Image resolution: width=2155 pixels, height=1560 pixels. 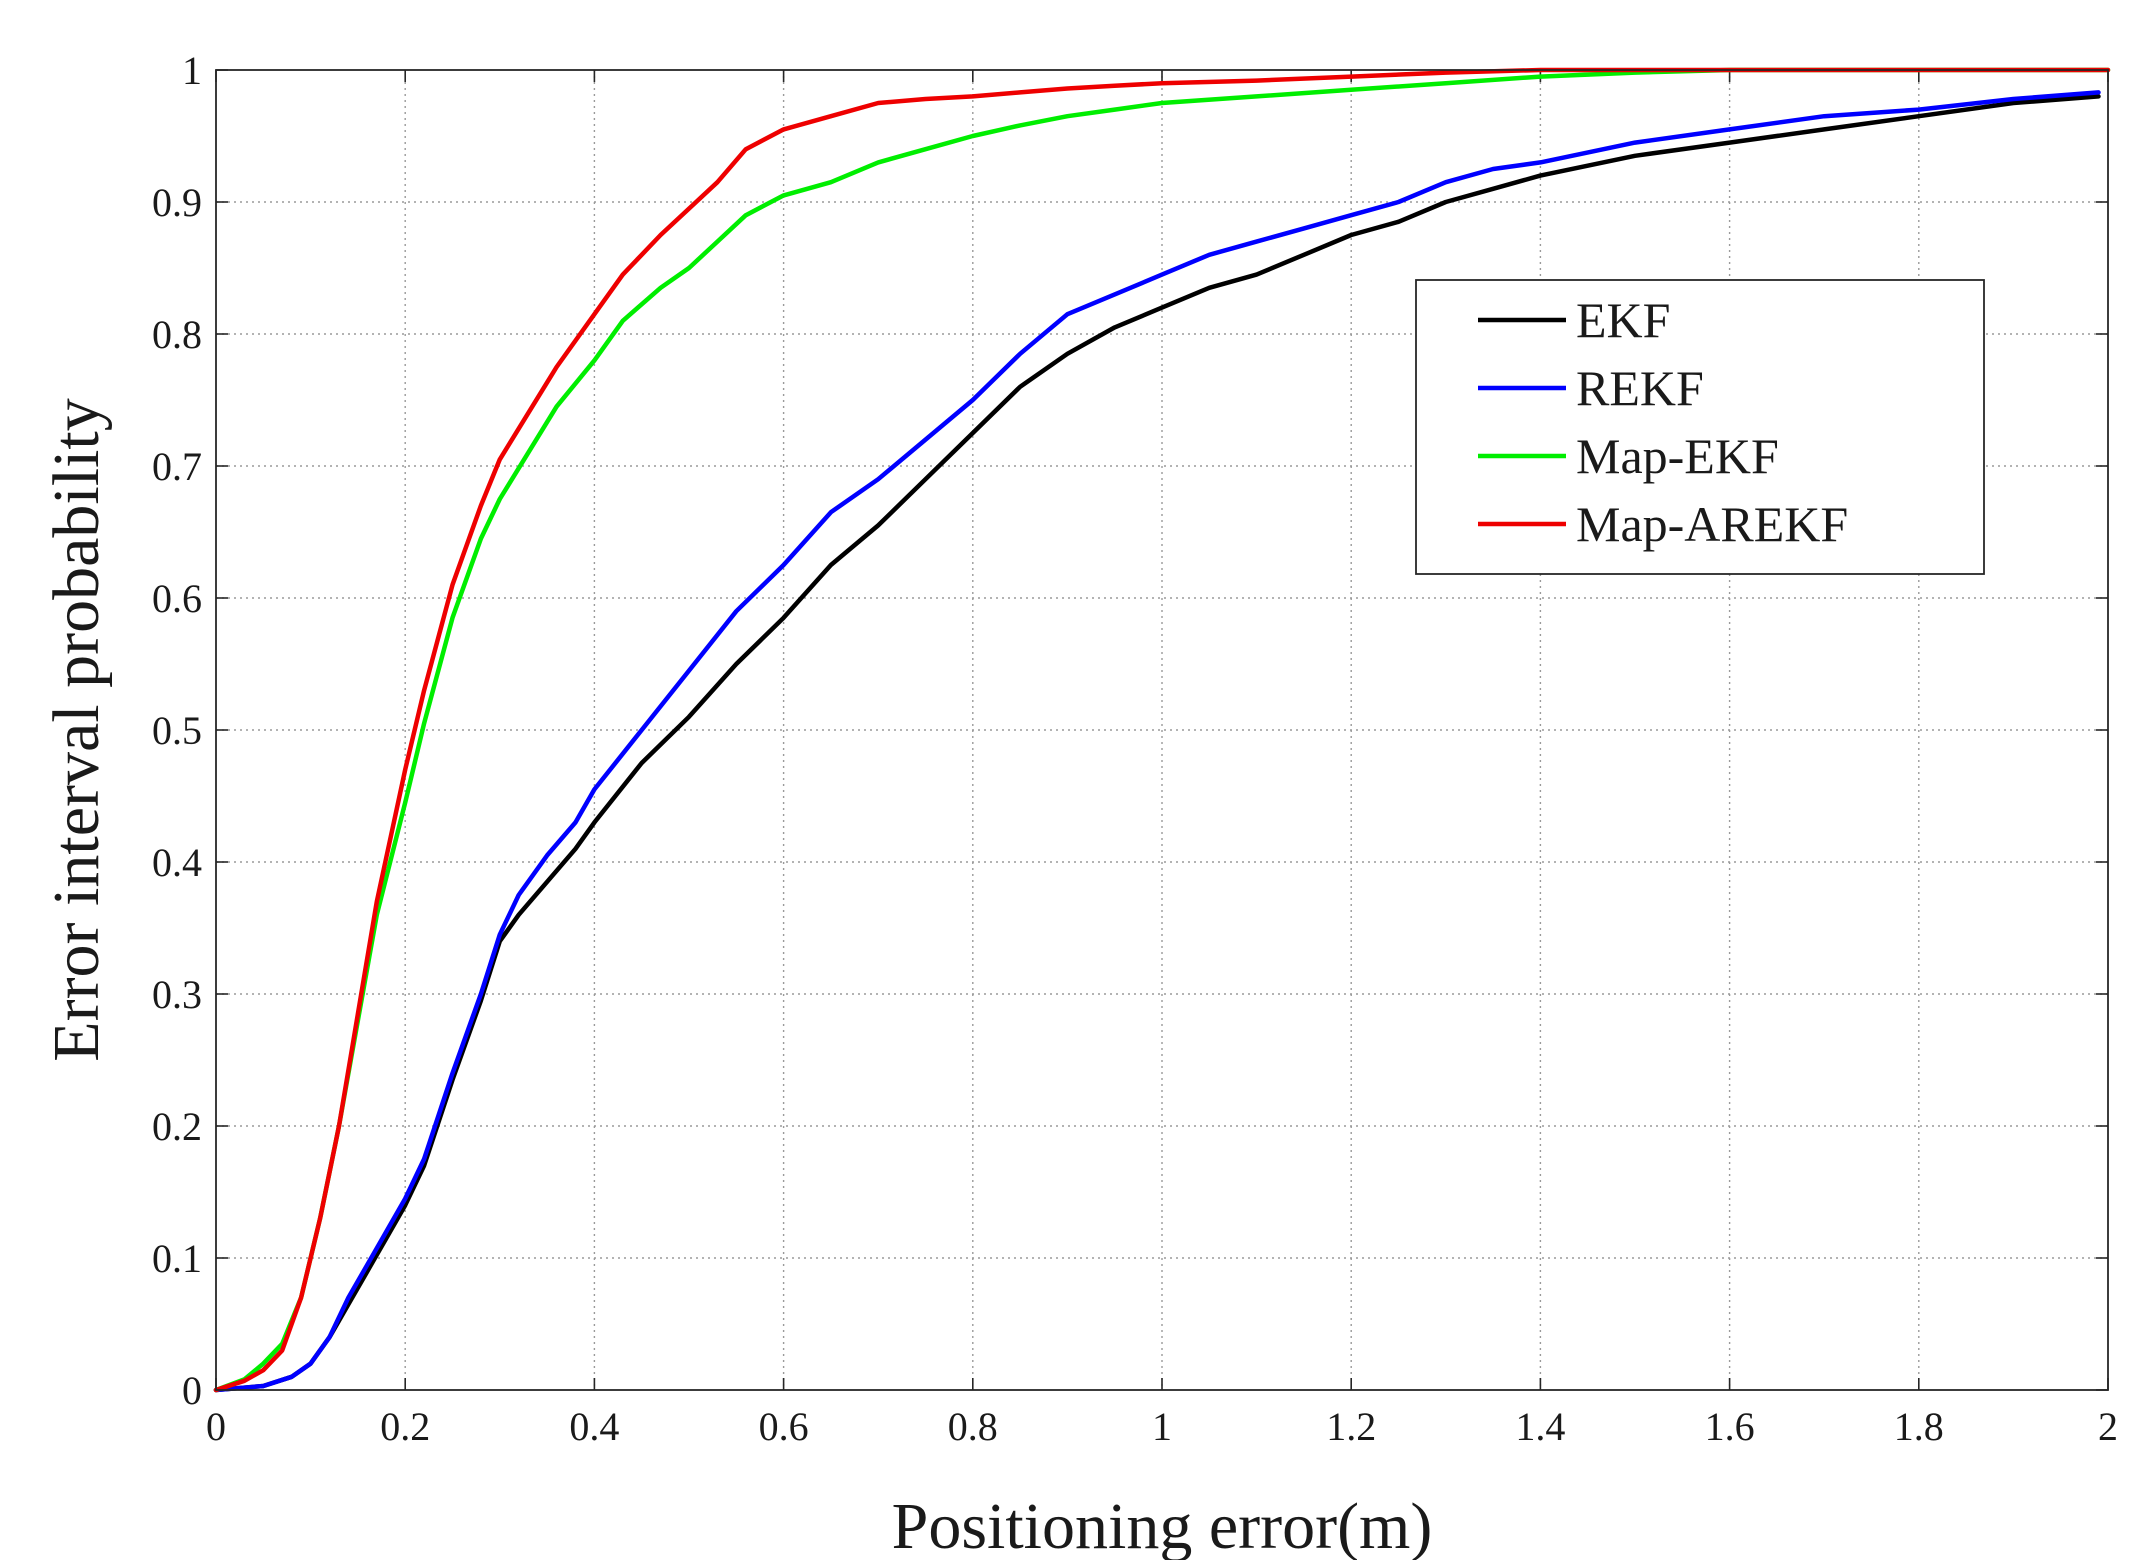 I want to click on x-tick-label: 0.8, so click(x=973, y=1426).